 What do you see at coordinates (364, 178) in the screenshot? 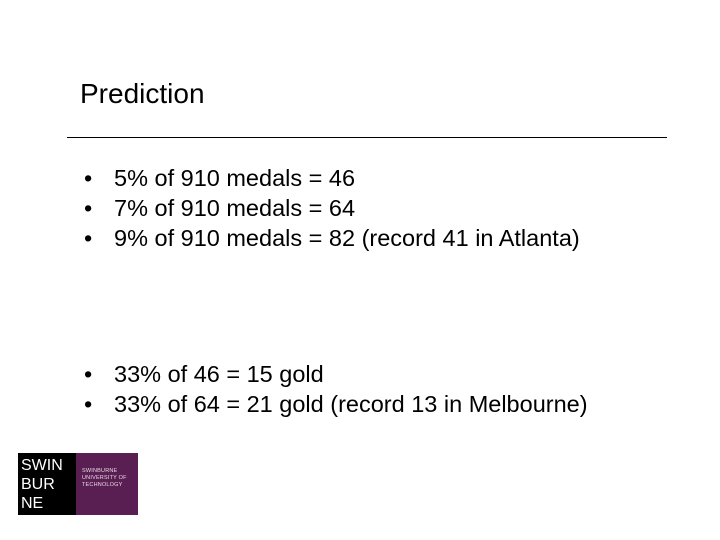
I see `bullet-item: 5% of 910 medals = 46` at bounding box center [364, 178].